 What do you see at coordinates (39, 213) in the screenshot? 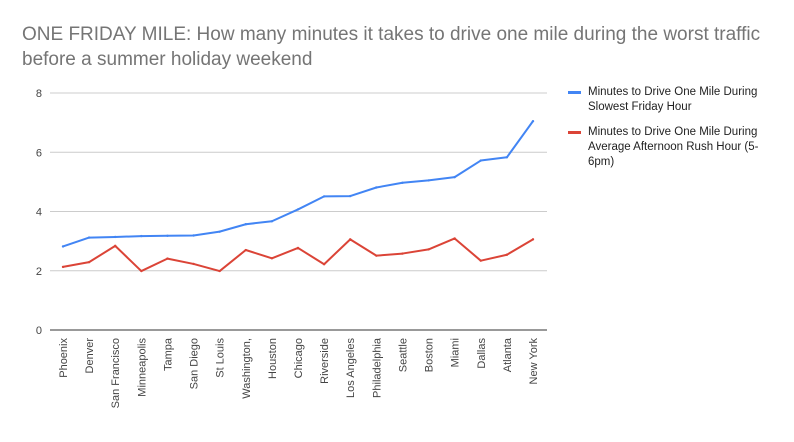
I see `y-tick-label: 4` at bounding box center [39, 213].